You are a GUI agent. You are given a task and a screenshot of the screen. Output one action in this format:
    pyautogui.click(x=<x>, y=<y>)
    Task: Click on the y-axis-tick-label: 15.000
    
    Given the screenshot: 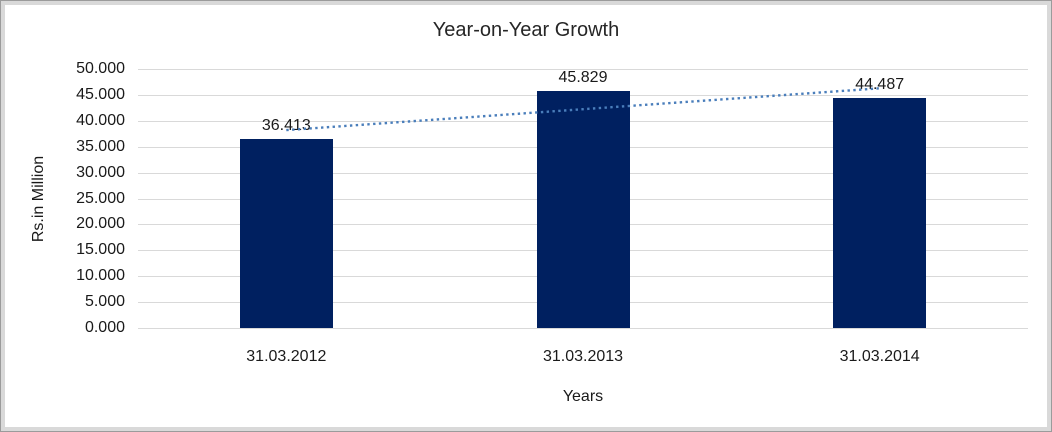 What is the action you would take?
    pyautogui.click(x=100, y=250)
    